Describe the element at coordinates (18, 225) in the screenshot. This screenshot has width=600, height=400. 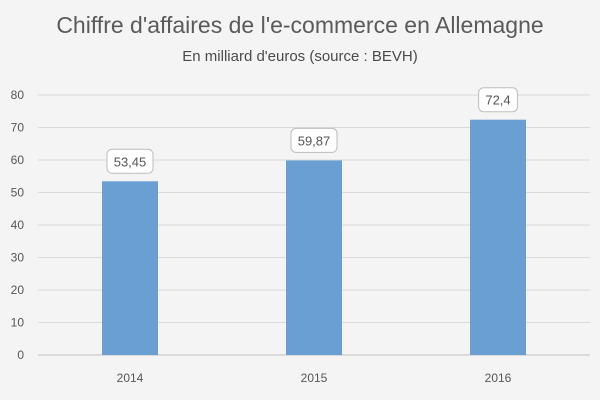
I see `y-tick-label: 40` at that location.